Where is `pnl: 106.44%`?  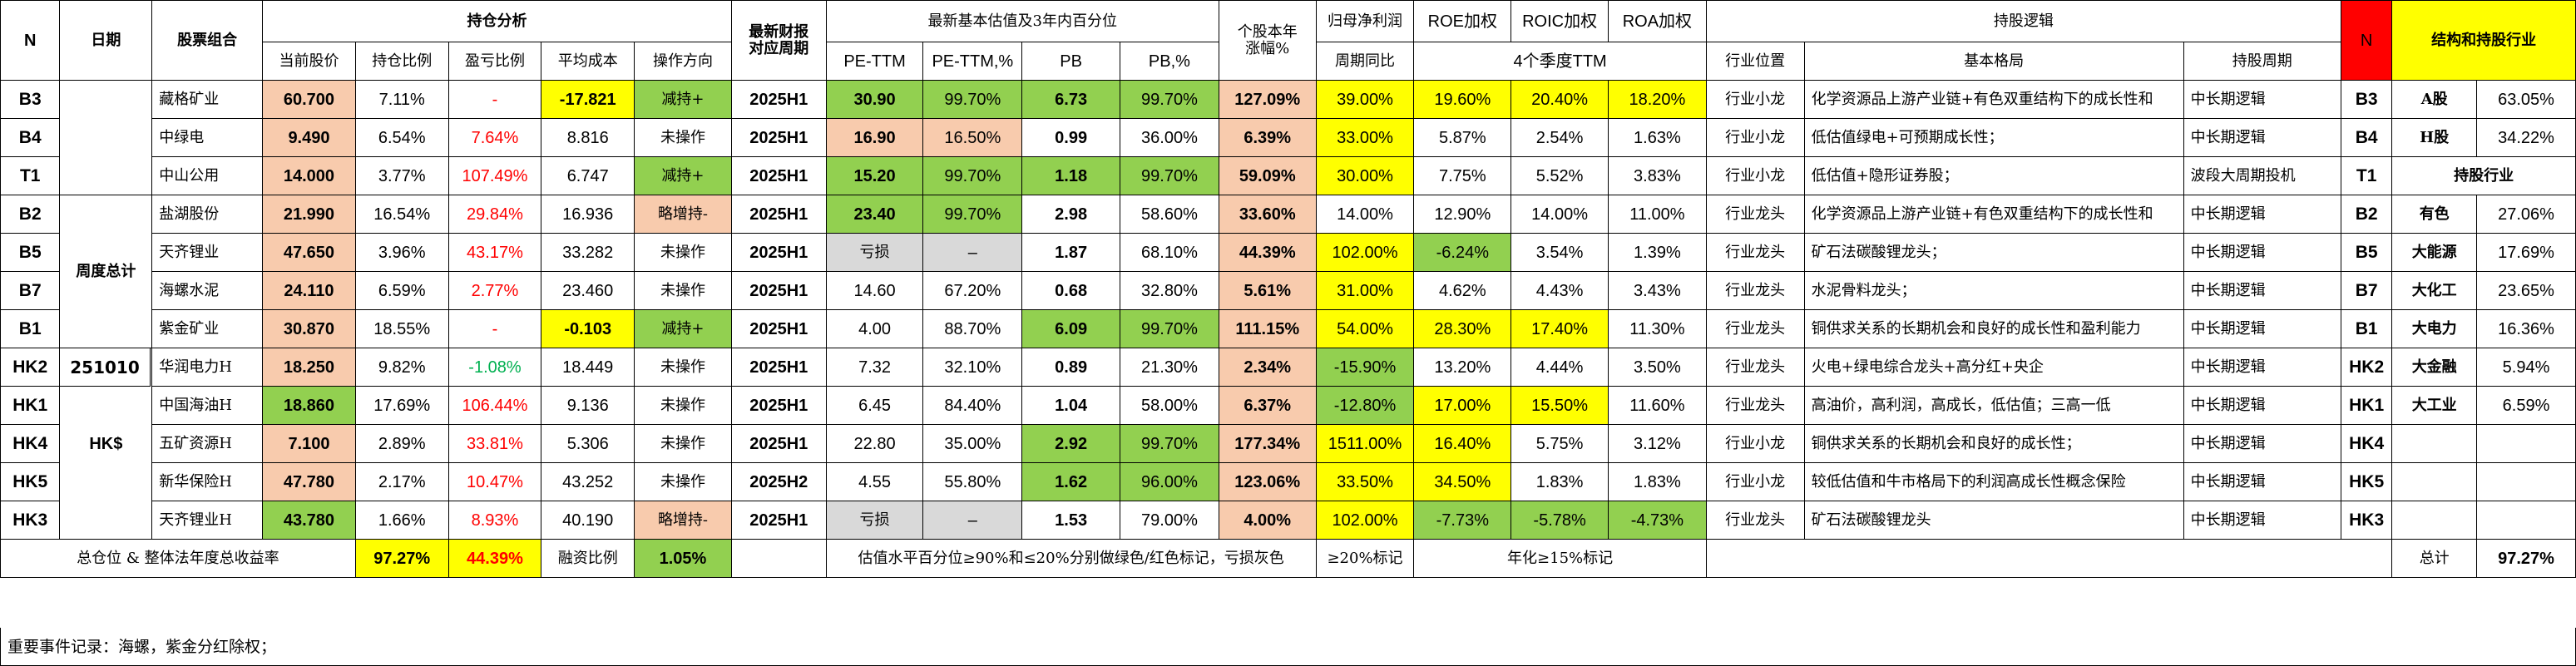 pnl: 106.44% is located at coordinates (494, 405).